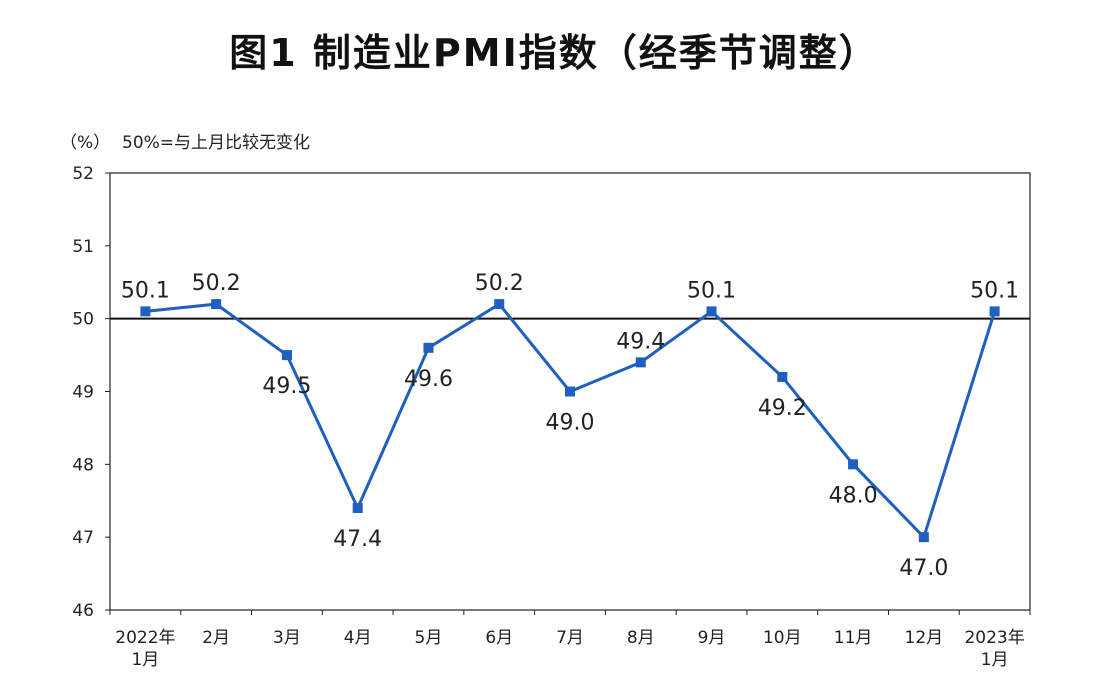 The width and height of the screenshot is (1108, 698). I want to click on y-tick-label: 46, so click(83, 611).